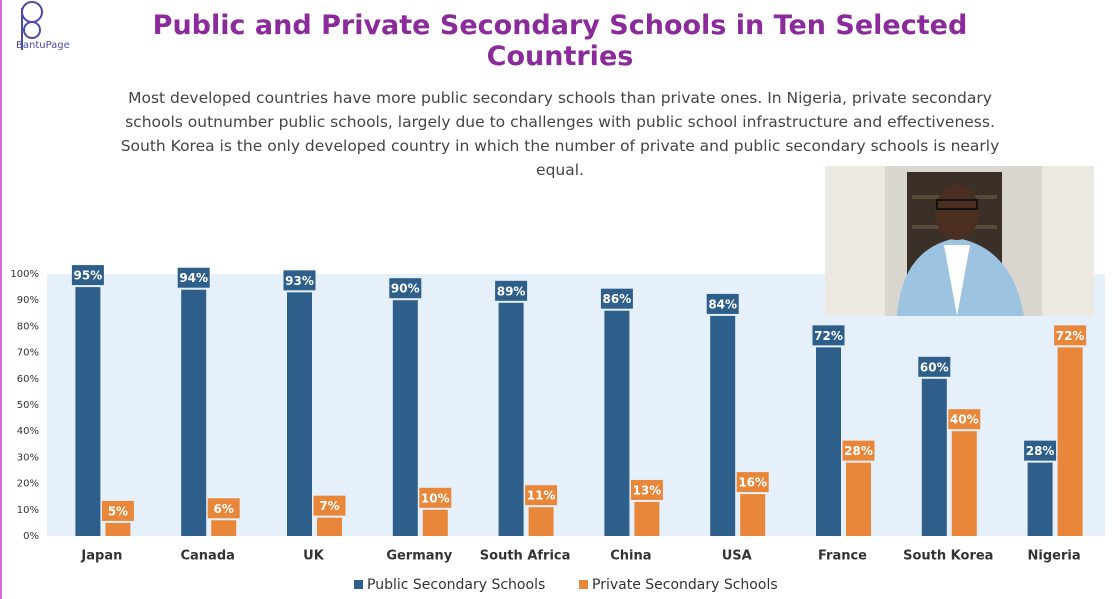 Image resolution: width=1115 pixels, height=599 pixels. I want to click on x-tick-label: France, so click(842, 556).